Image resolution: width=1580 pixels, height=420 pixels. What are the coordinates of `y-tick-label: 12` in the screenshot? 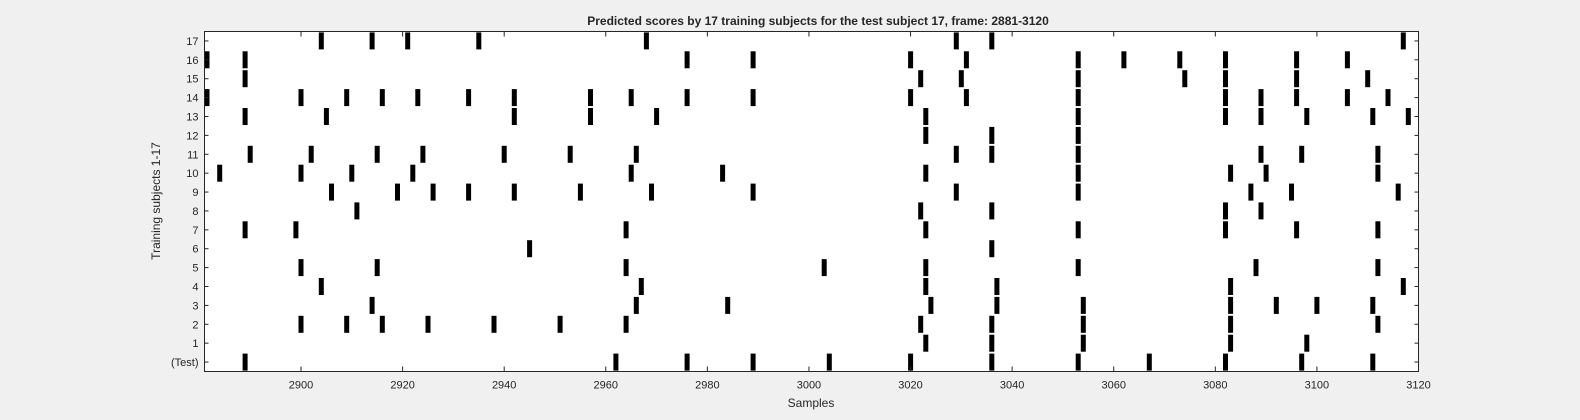 It's located at (192, 136).